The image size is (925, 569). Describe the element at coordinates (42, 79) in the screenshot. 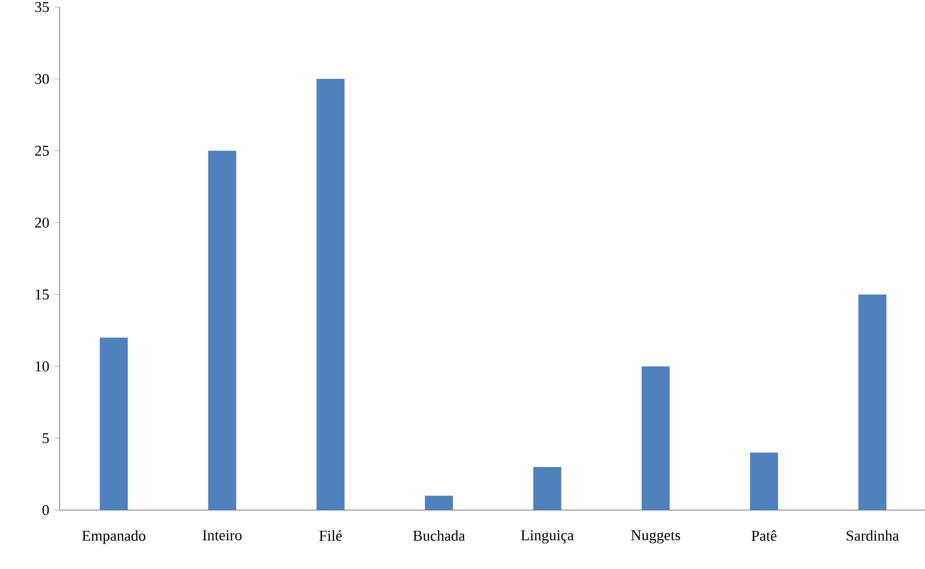

I see `y-tick-label: 30` at that location.